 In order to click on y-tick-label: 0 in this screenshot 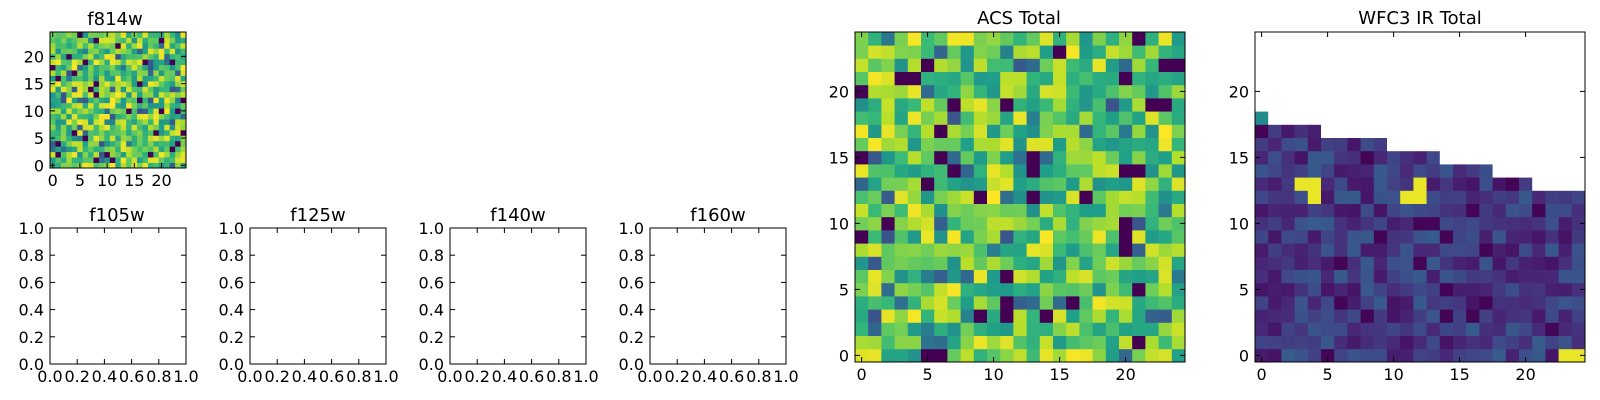, I will do `click(39, 165)`.